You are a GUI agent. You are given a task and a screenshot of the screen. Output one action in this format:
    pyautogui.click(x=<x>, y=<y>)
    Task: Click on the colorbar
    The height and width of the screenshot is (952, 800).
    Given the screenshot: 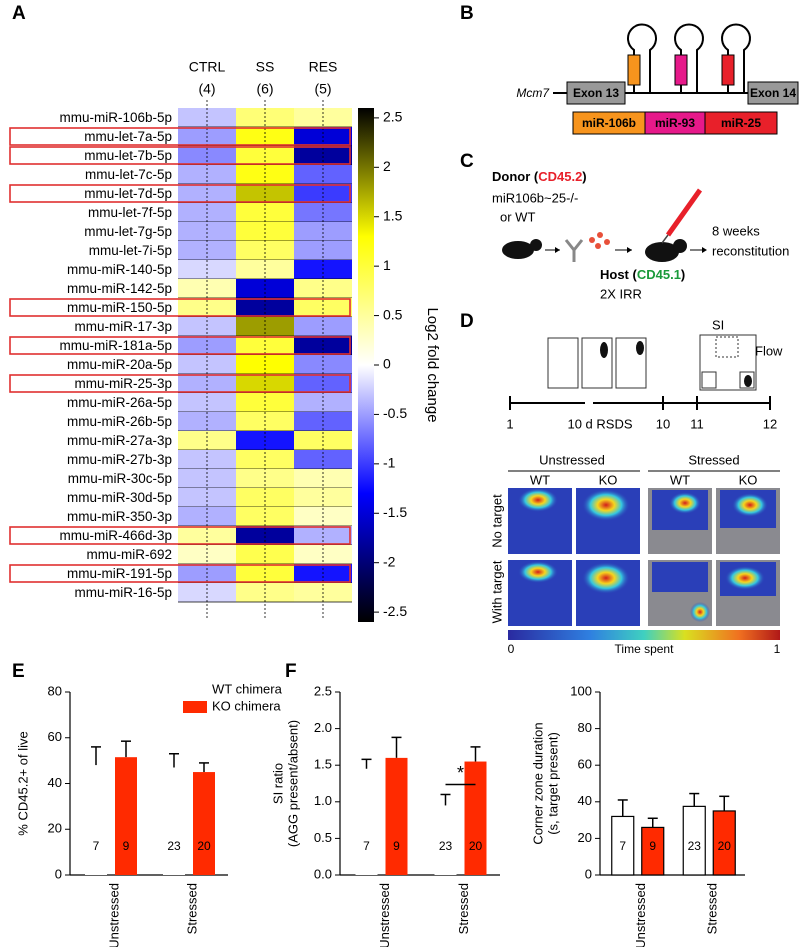 What is the action you would take?
    pyautogui.click(x=366, y=365)
    